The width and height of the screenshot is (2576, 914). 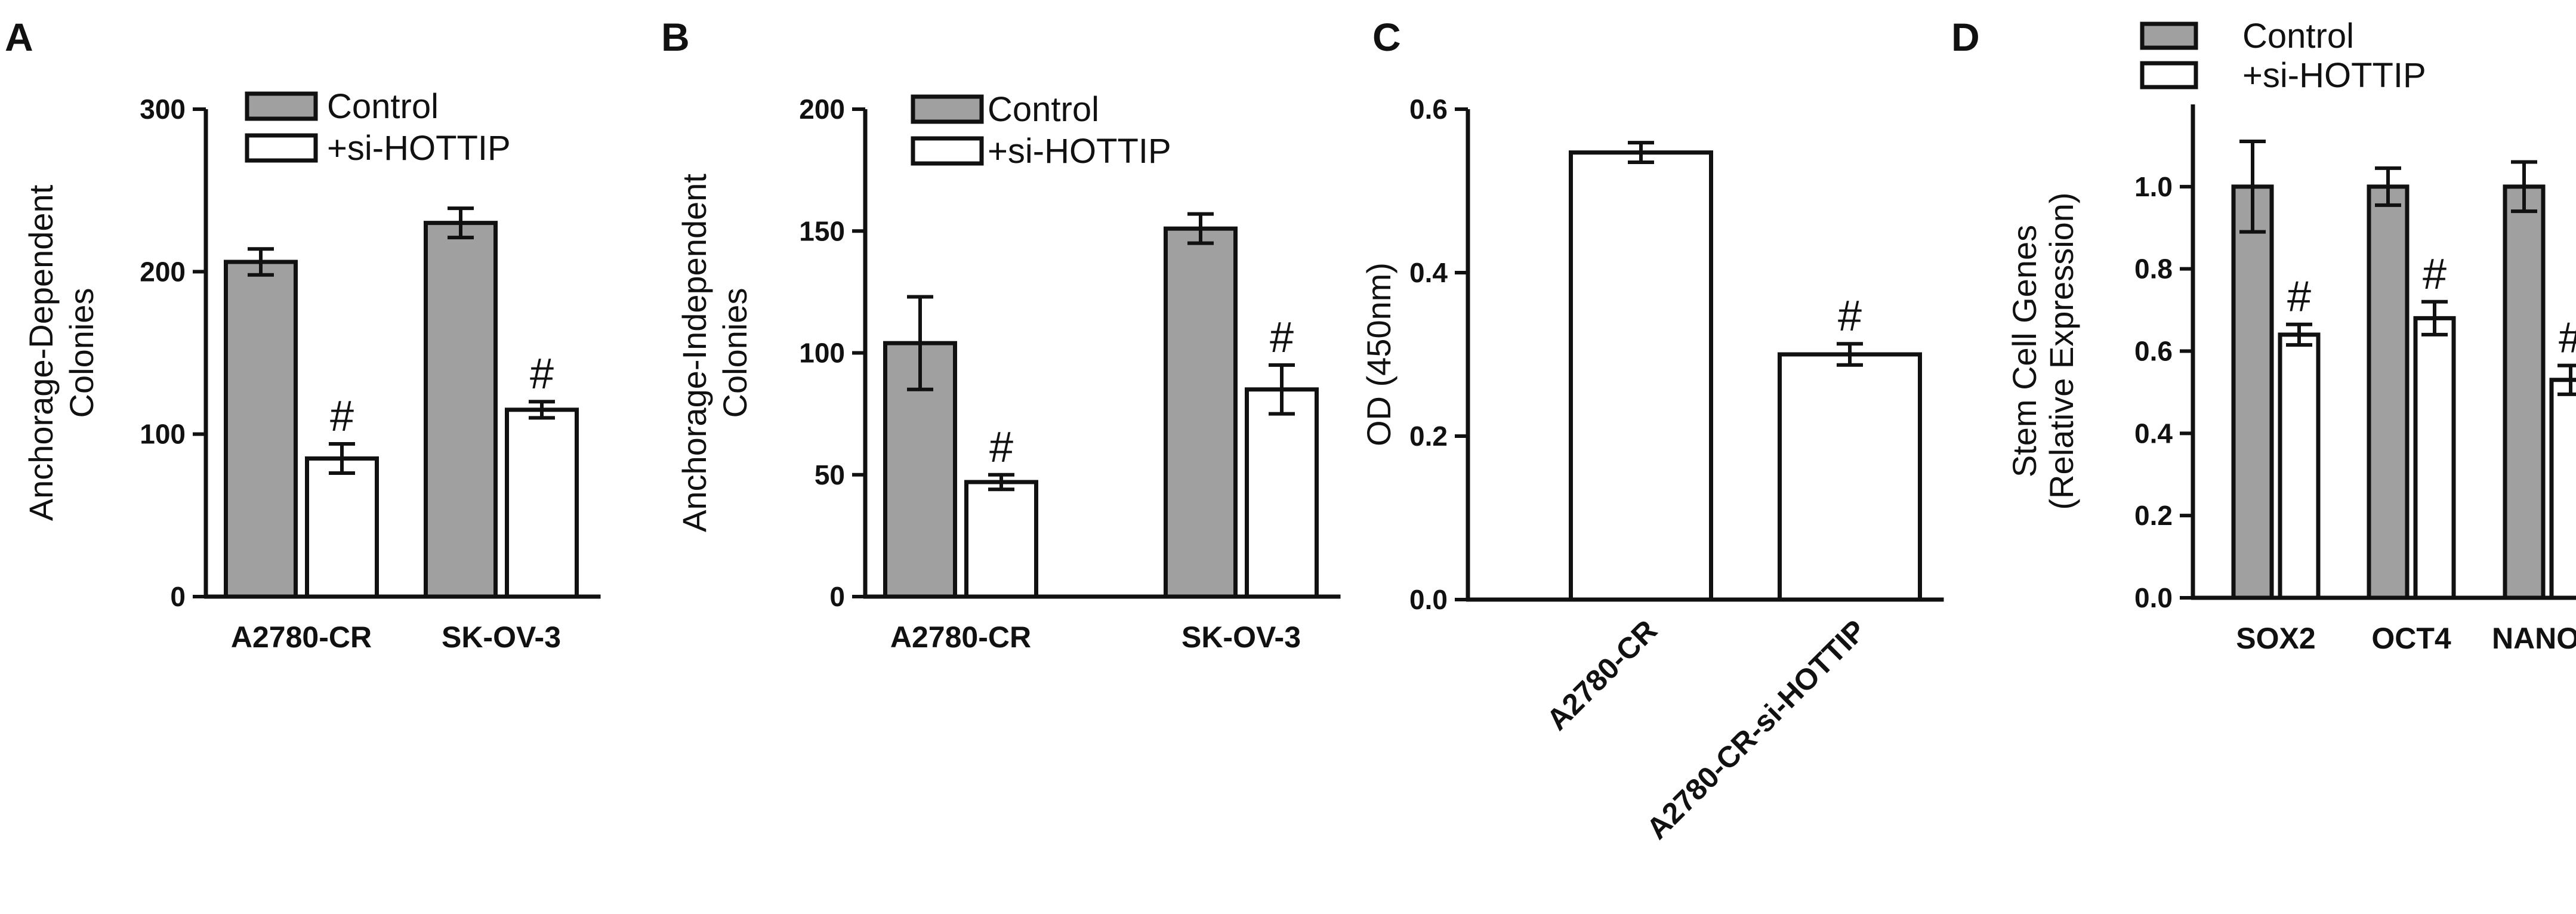 What do you see at coordinates (2025, 351) in the screenshot?
I see `y-axis-label: Stem Cell Genes` at bounding box center [2025, 351].